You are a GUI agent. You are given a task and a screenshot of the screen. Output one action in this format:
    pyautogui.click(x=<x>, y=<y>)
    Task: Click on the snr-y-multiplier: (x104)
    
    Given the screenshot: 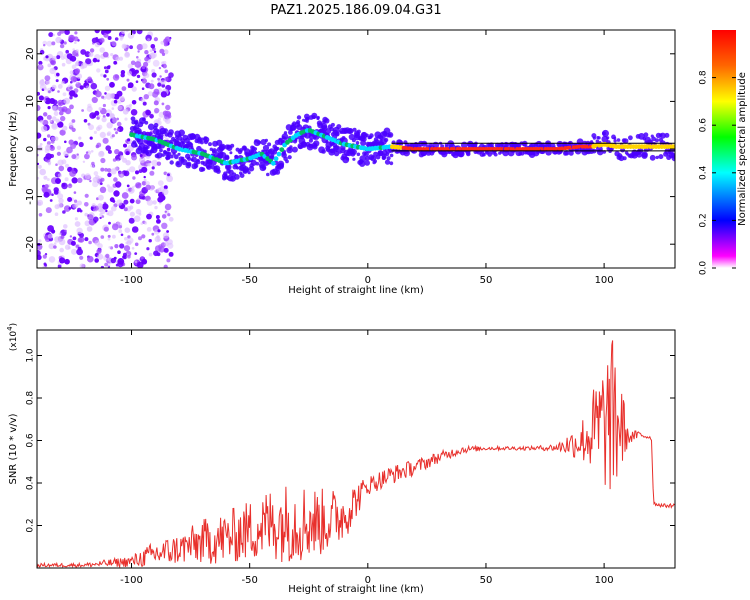 What is the action you would take?
    pyautogui.click(x=12, y=337)
    